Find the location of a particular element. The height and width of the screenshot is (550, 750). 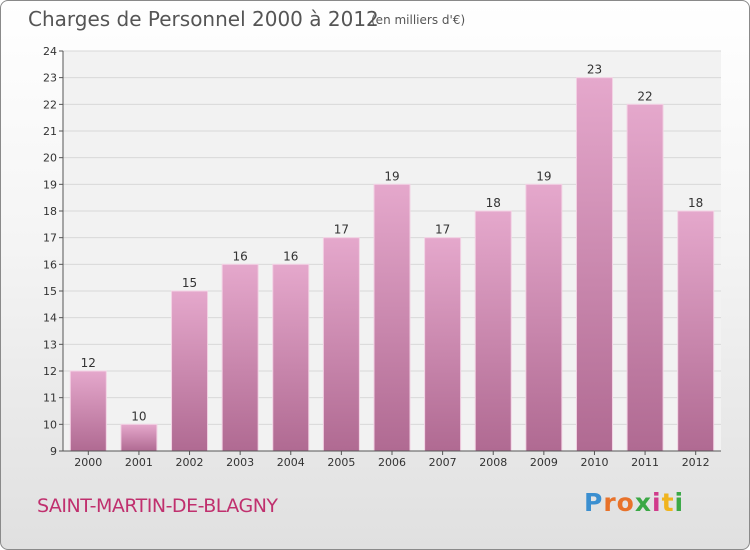

logo-letter: x is located at coordinates (643, 502).